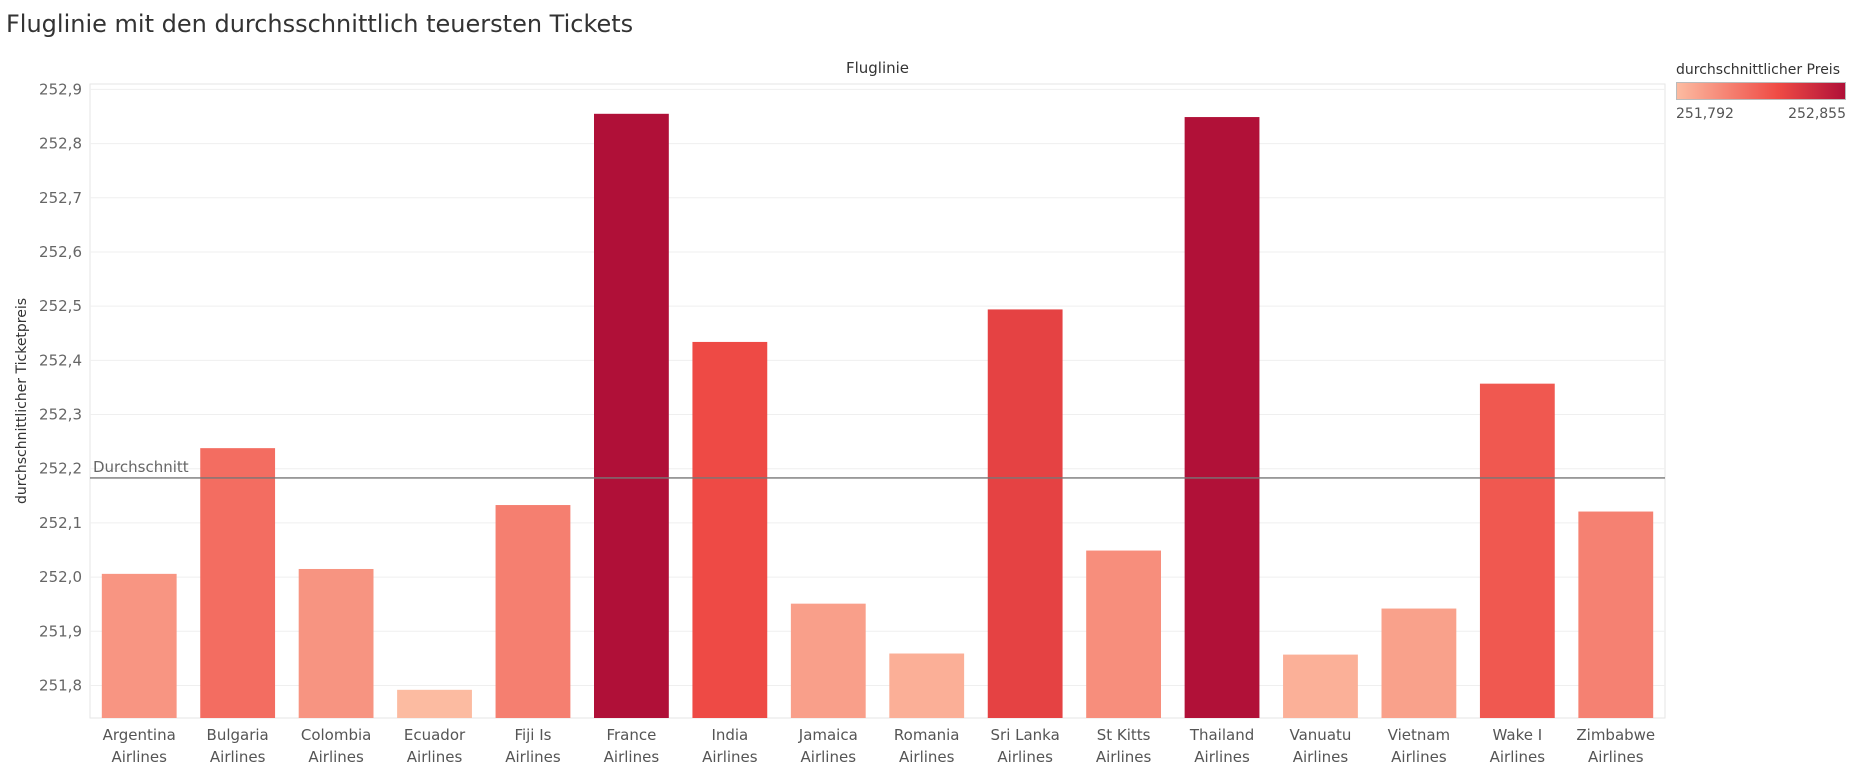 The height and width of the screenshot is (768, 1853). What do you see at coordinates (60, 360) in the screenshot?
I see `y-tick-label: 252,4` at bounding box center [60, 360].